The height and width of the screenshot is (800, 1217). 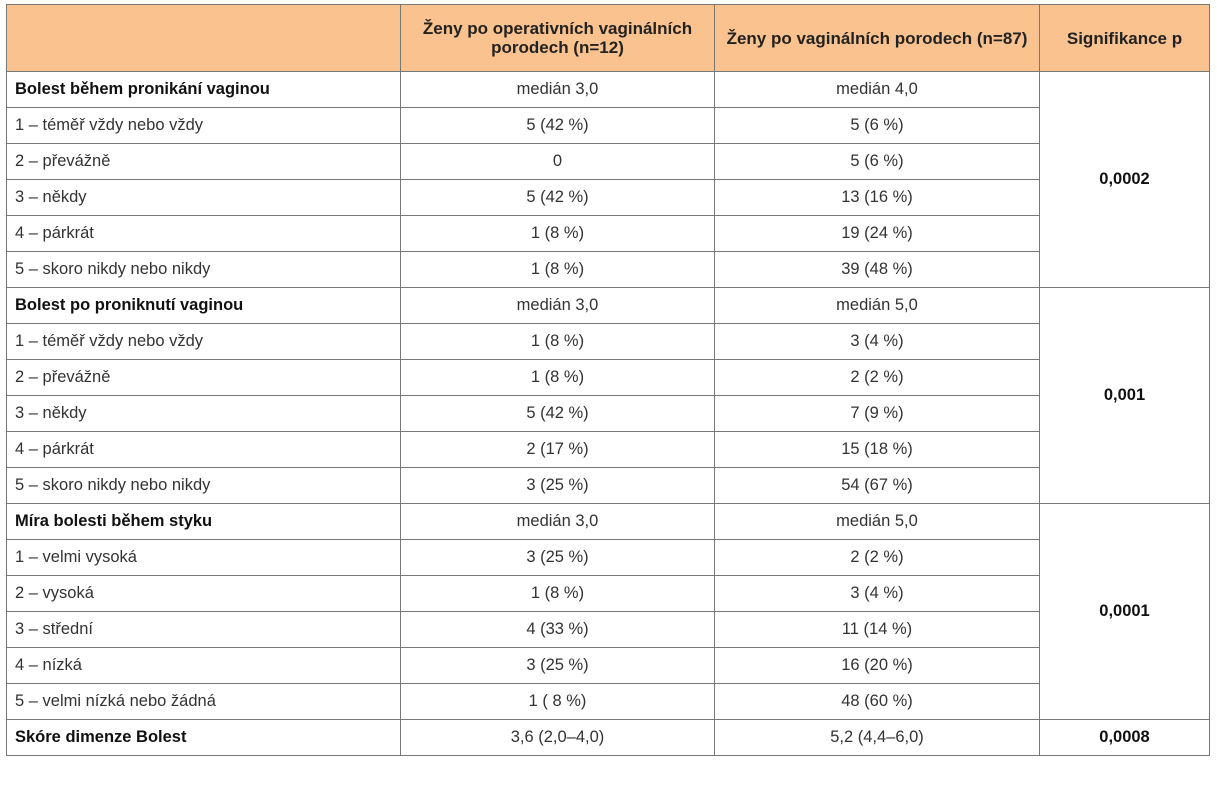 I want to click on row-label: 5 – velmi nízká nebo žádná, so click(x=203, y=701).